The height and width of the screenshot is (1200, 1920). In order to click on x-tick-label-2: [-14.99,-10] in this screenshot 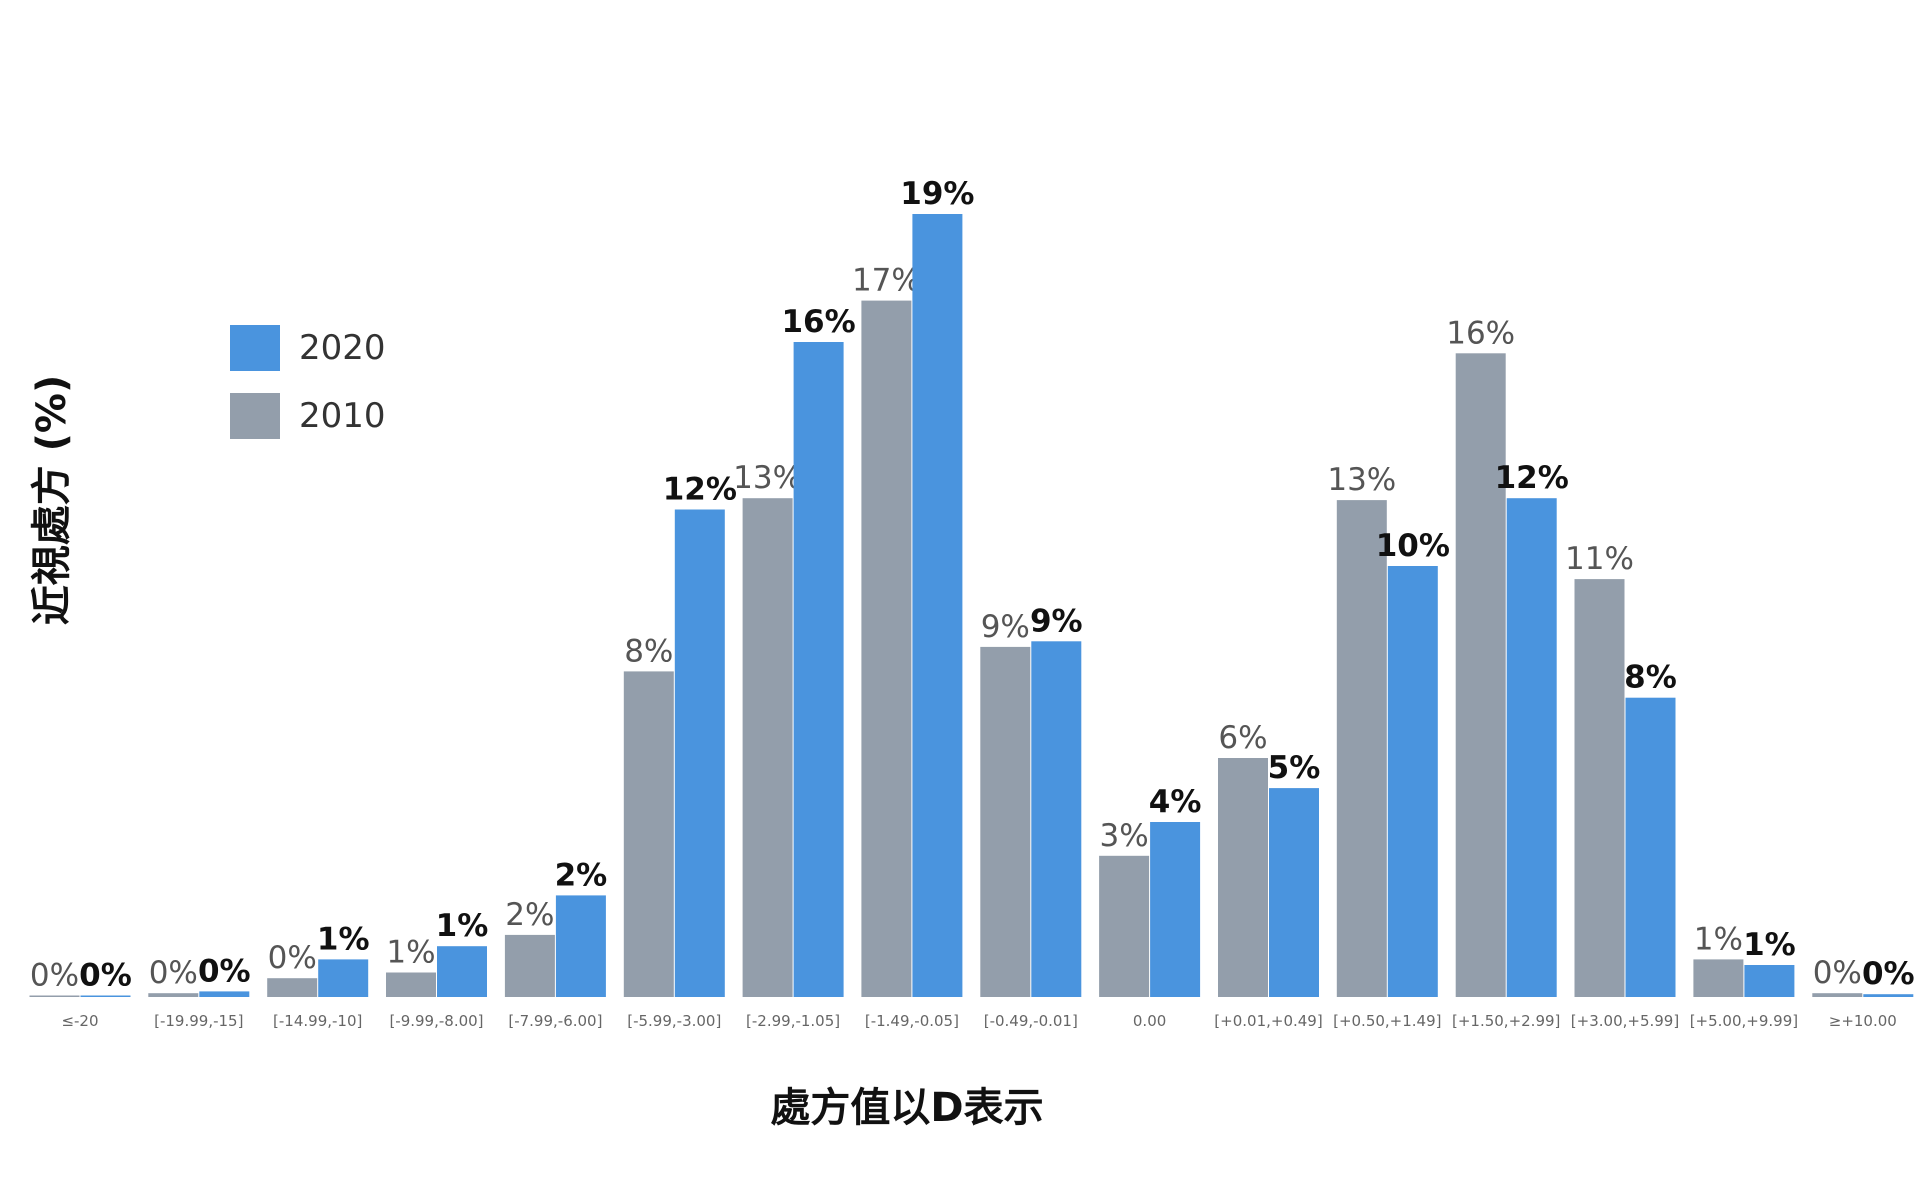, I will do `click(317, 1021)`.